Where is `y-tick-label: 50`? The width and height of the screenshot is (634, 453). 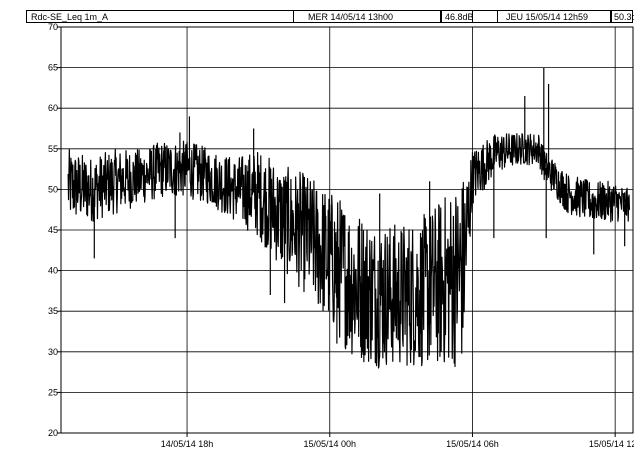 y-tick-label: 50 is located at coordinates (53, 189).